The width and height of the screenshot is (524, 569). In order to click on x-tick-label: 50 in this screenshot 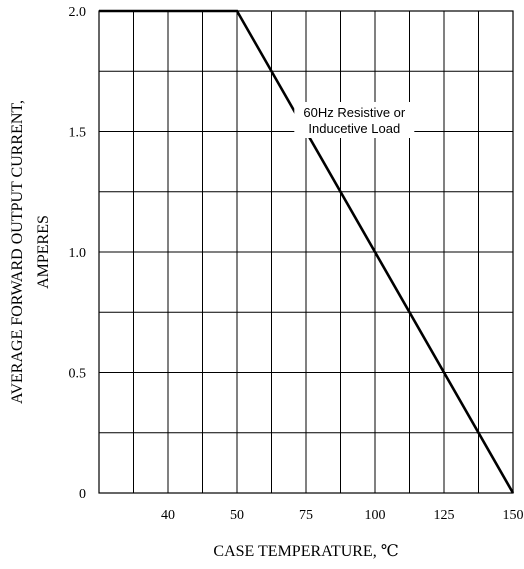, I will do `click(237, 515)`.